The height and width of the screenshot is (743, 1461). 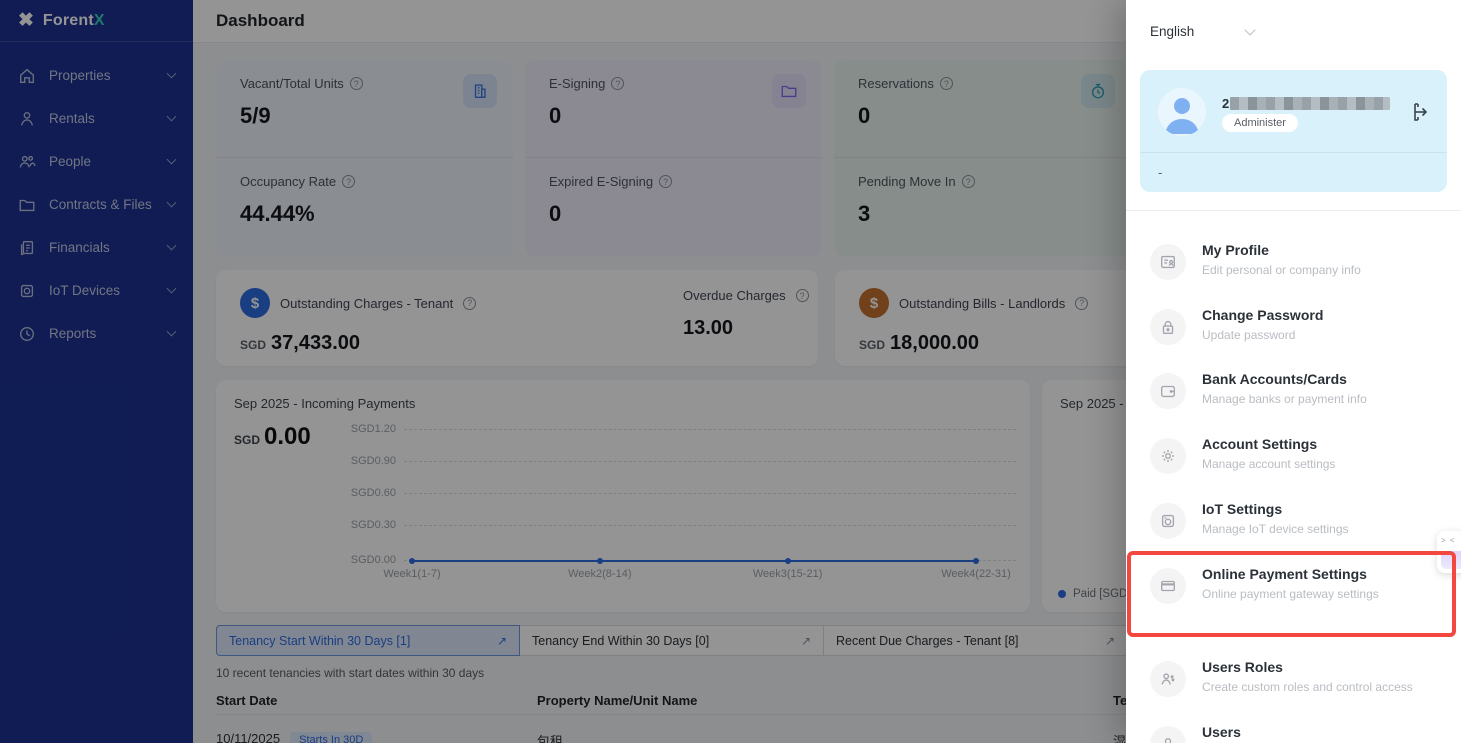 I want to click on charge-label: Overdue Charges, so click(x=734, y=295).